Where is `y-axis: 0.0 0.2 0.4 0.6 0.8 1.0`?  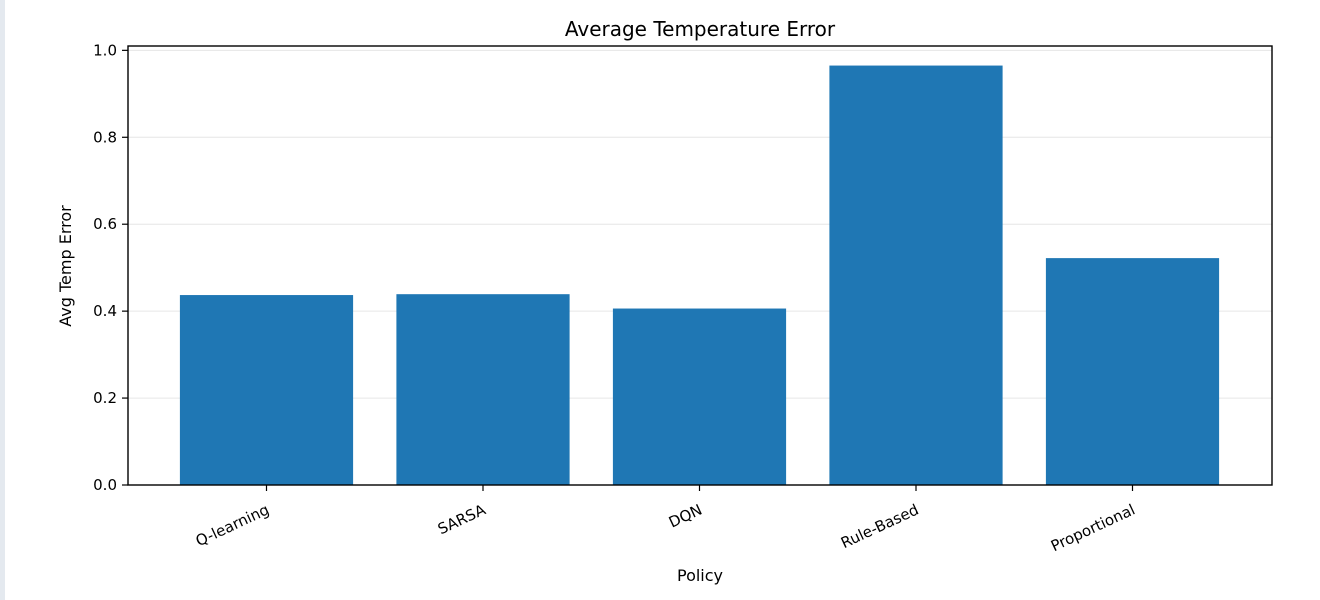
y-axis: 0.0 0.2 0.4 0.6 0.8 1.0 is located at coordinates (110, 267).